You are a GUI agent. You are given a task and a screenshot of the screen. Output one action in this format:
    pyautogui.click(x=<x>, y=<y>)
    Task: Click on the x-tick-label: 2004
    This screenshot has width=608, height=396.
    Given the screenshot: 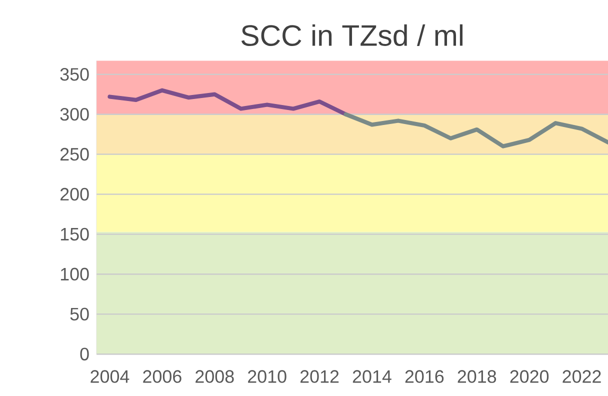 What is the action you would take?
    pyautogui.click(x=110, y=377)
    